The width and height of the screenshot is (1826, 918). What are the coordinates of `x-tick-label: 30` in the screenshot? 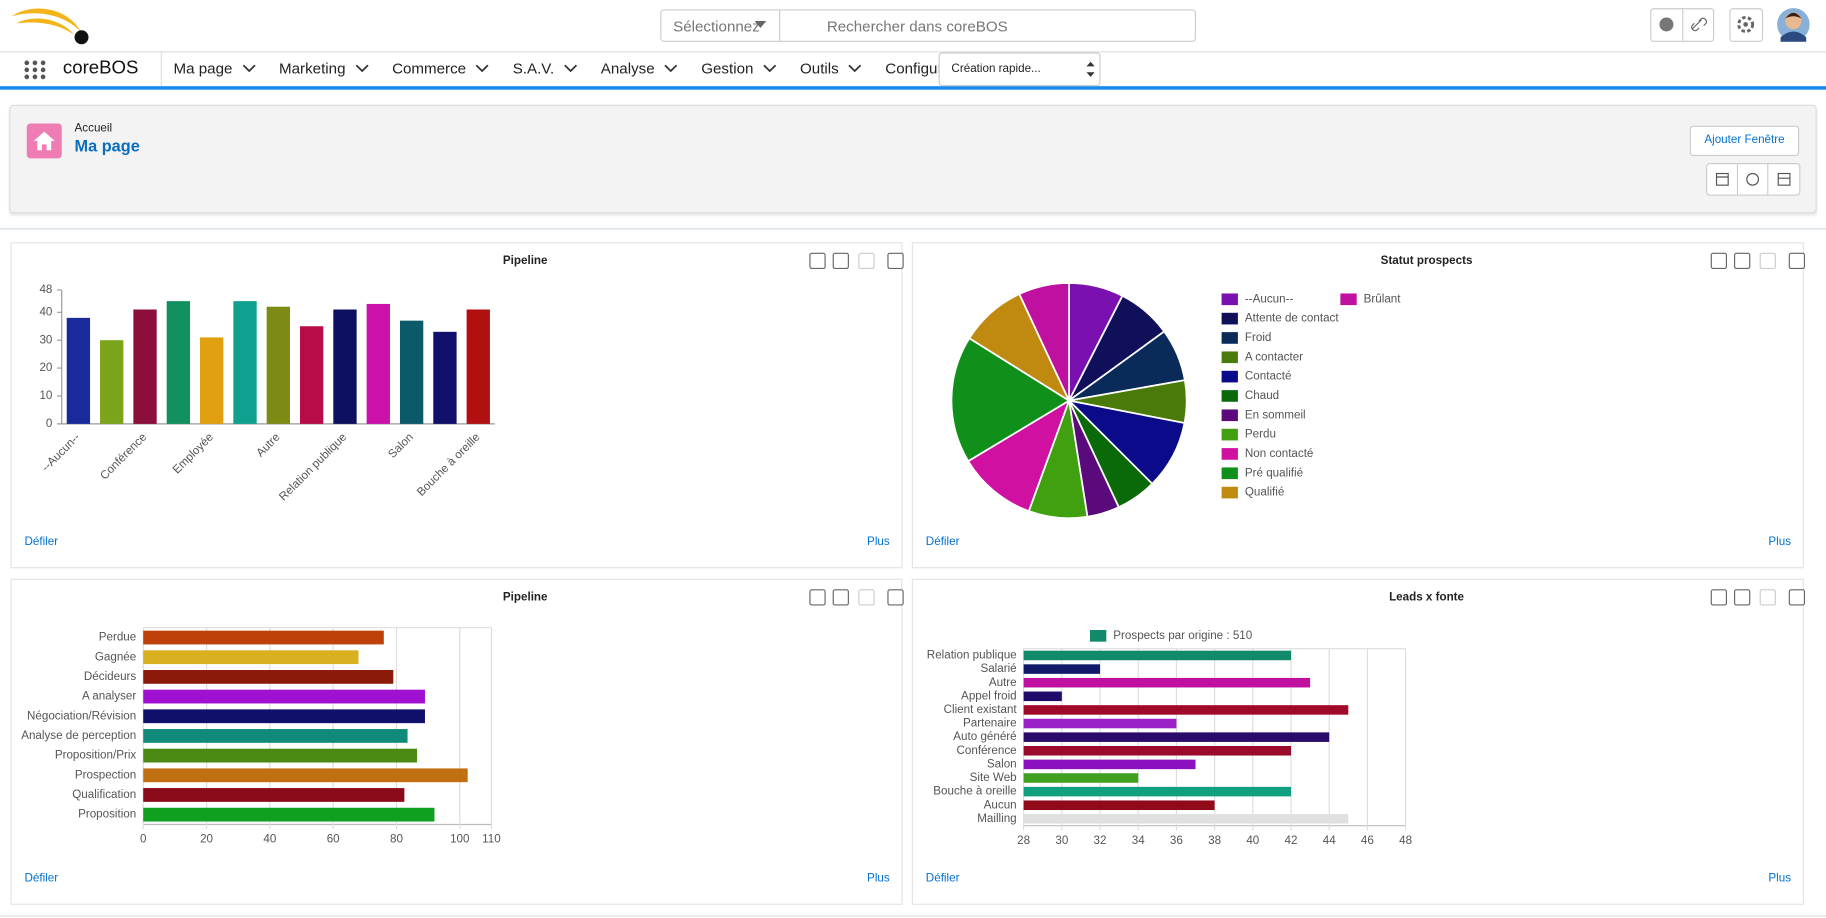 It's located at (1061, 840).